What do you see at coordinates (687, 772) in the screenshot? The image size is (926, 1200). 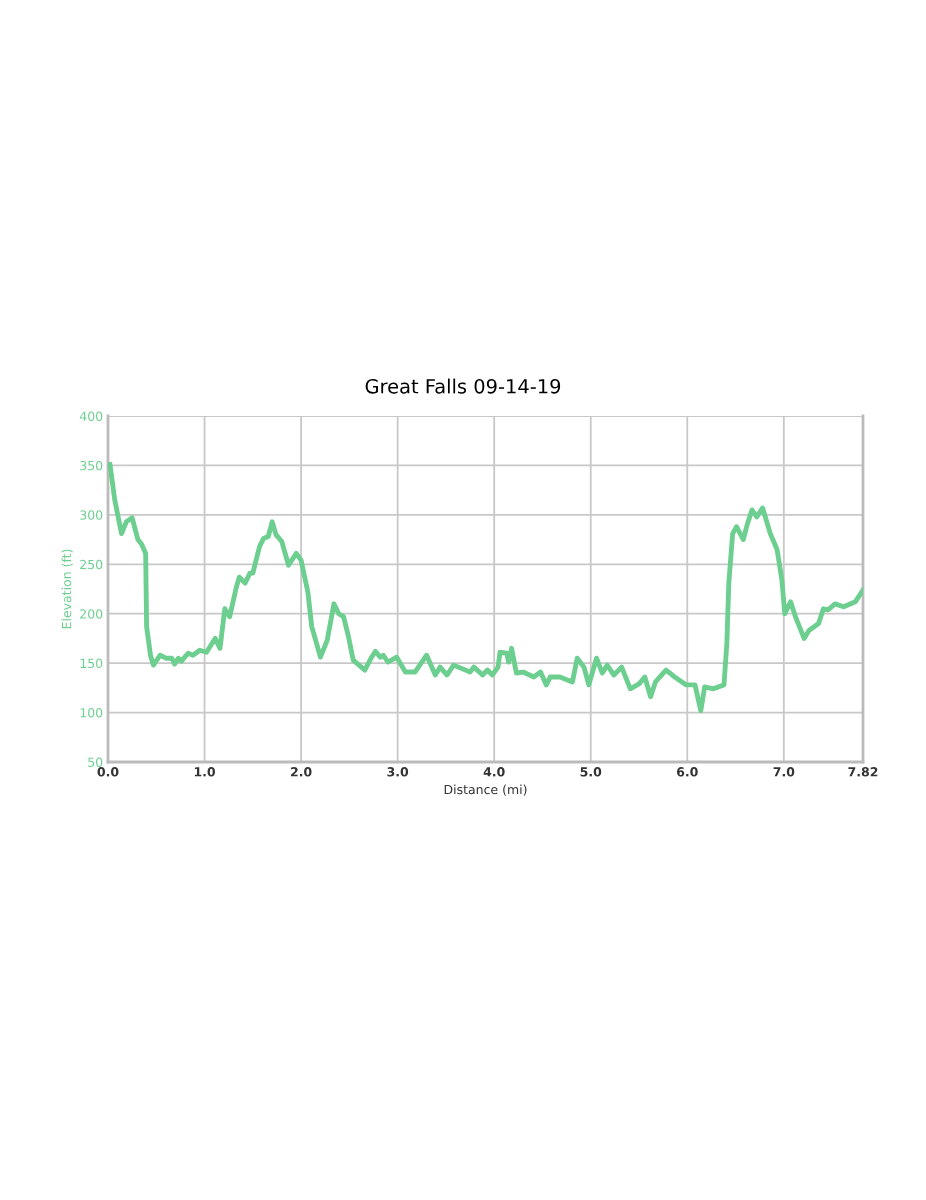 I see `x-tick-label: 6.0` at bounding box center [687, 772].